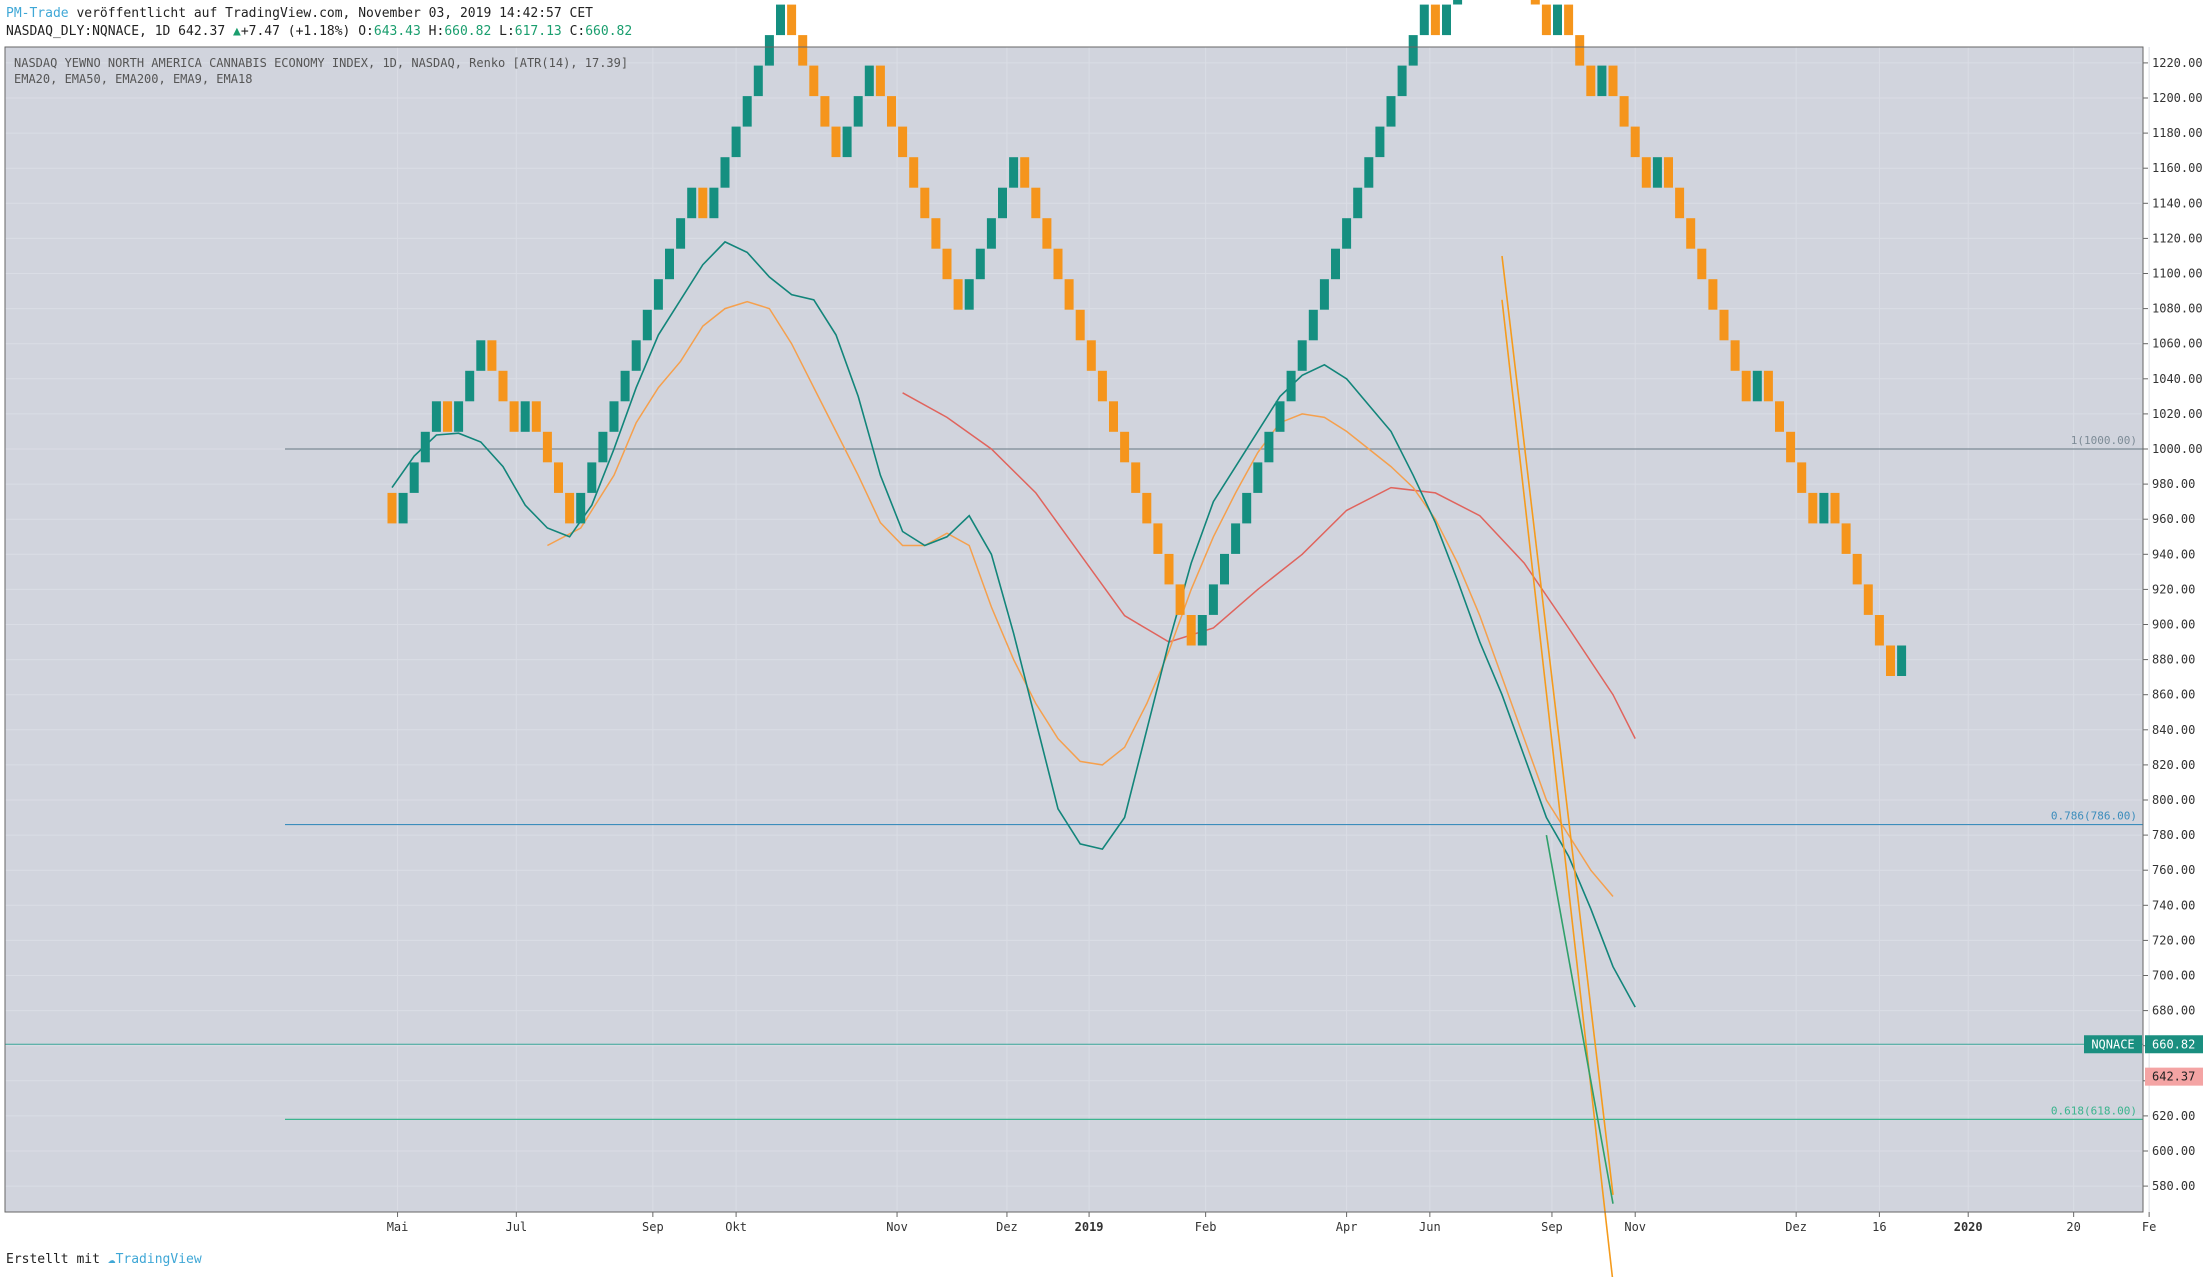 The image size is (2209, 1277). Describe the element at coordinates (2173, 765) in the screenshot. I see `price-tick-label: 820.00` at that location.